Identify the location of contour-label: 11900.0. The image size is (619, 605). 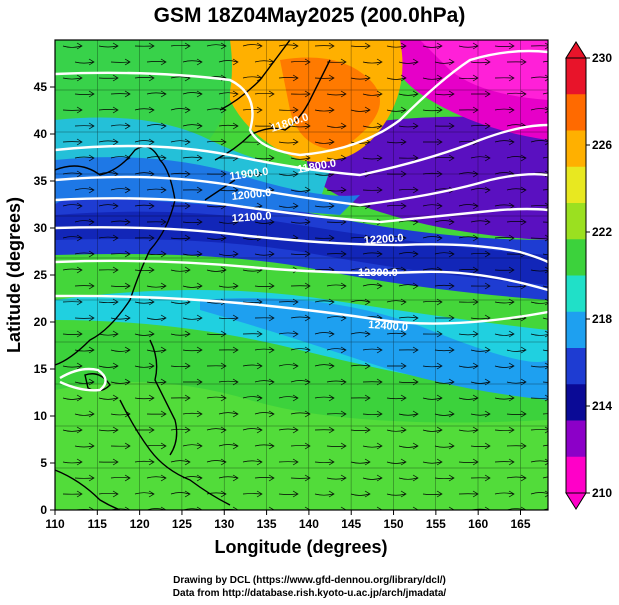
(249, 174).